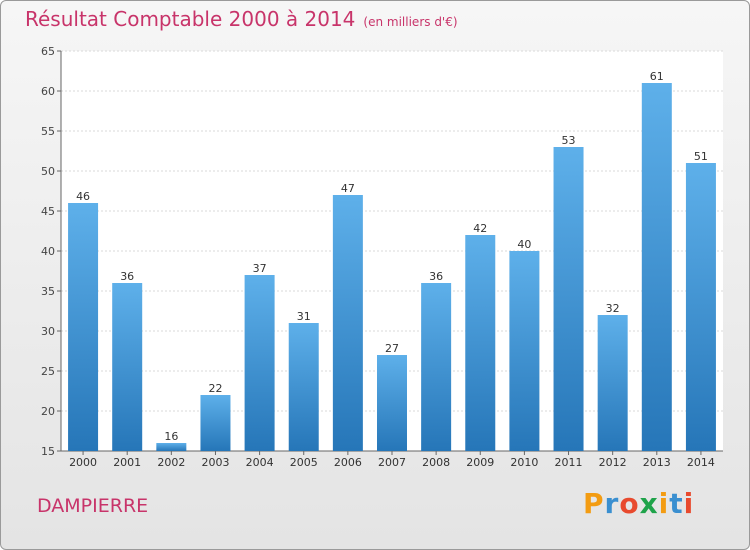 The height and width of the screenshot is (550, 750). What do you see at coordinates (260, 462) in the screenshot?
I see `x-tick-label: 2004` at bounding box center [260, 462].